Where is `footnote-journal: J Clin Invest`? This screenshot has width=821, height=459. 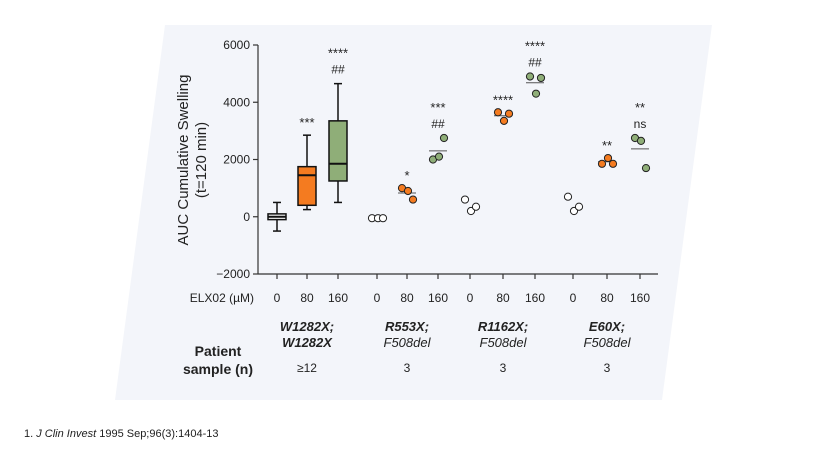 footnote-journal: J Clin Invest is located at coordinates (66, 434).